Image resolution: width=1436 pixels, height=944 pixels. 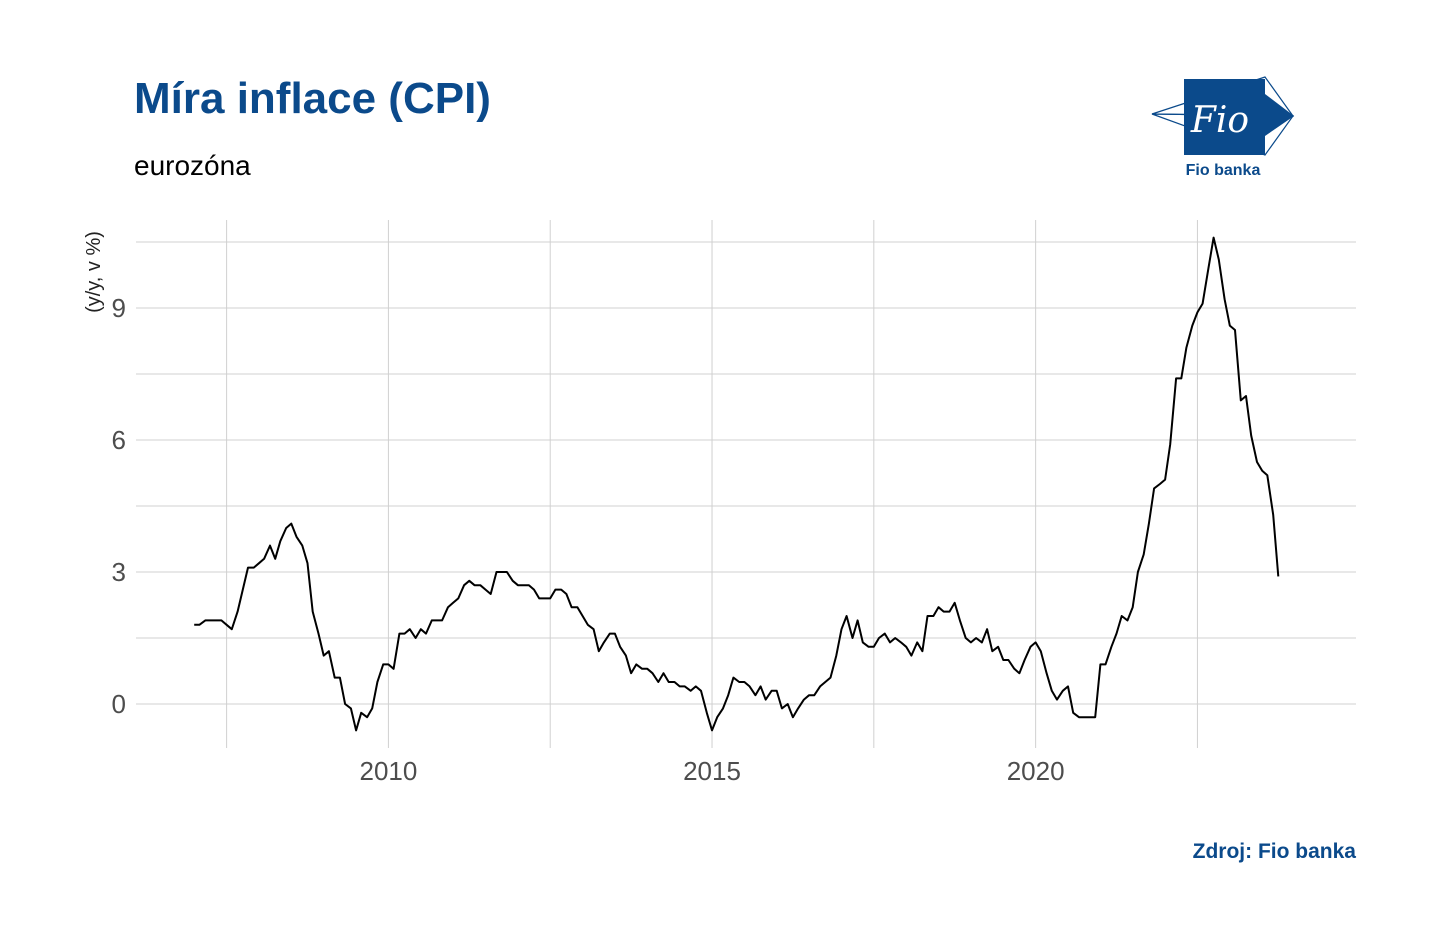 I want to click on fio-logo-icon: Fio, so click(x=1223, y=116).